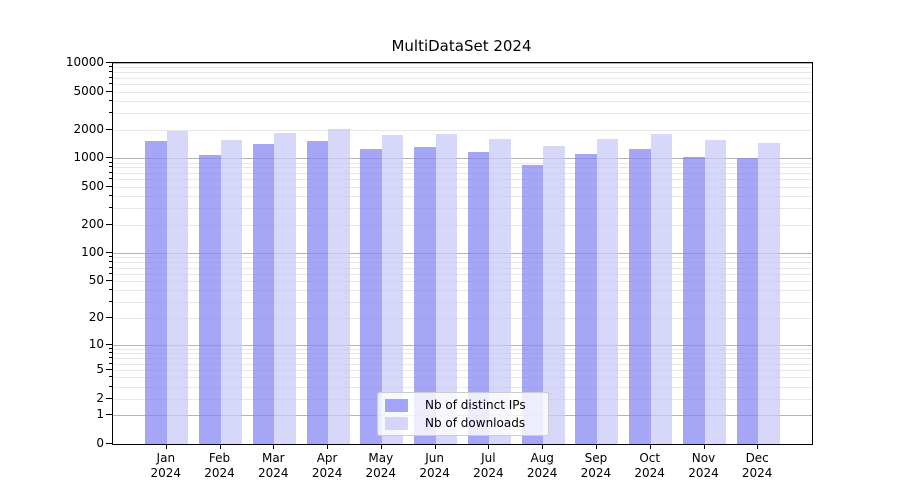 The image size is (900, 500). What do you see at coordinates (327, 458) in the screenshot?
I see `x-tick-month: Apr` at bounding box center [327, 458].